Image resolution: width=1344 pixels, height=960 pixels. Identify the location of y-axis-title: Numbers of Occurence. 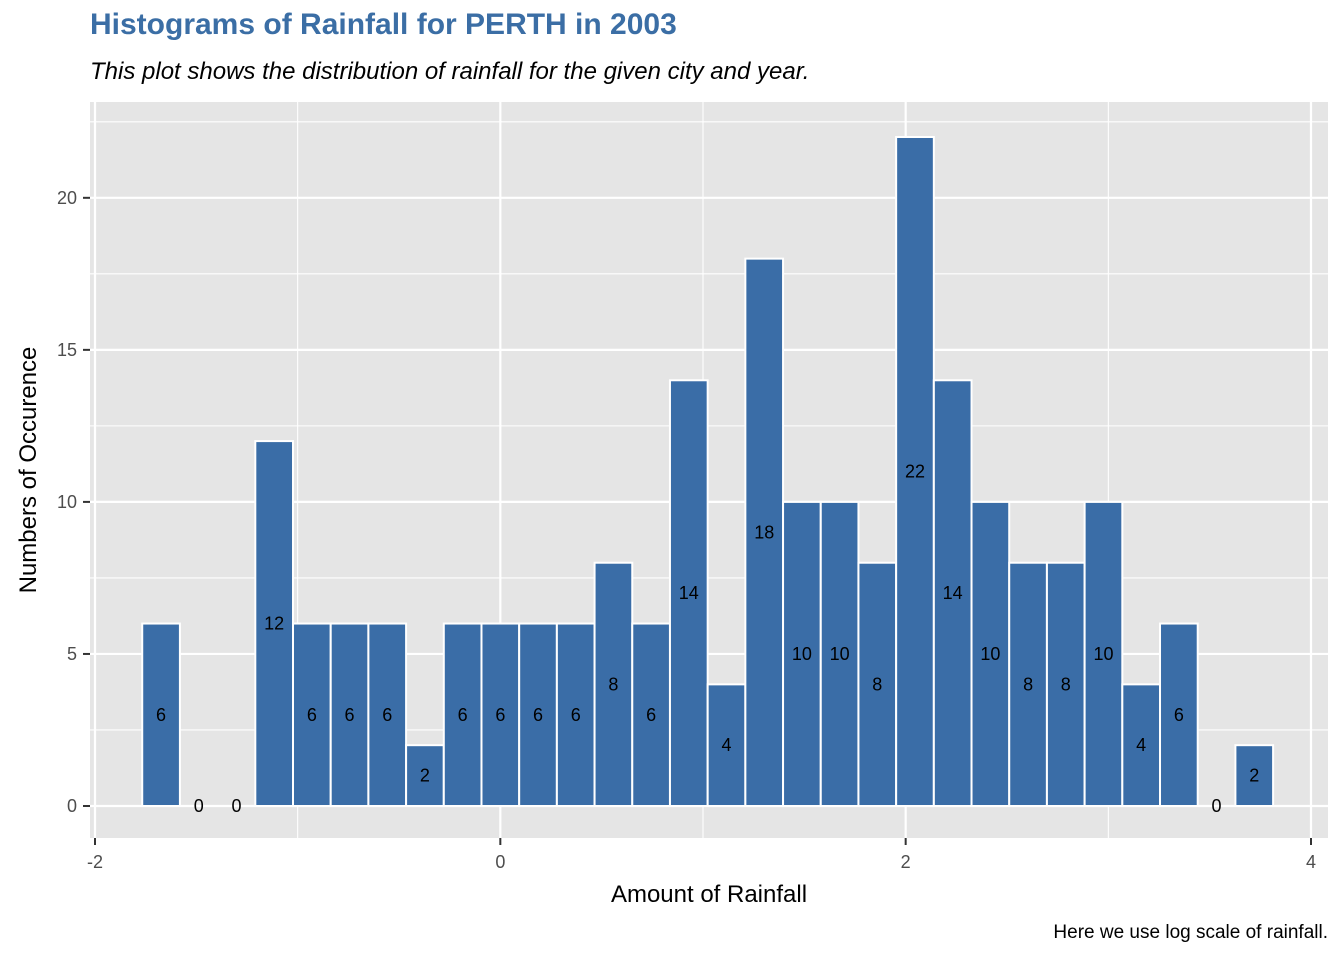
(28, 470).